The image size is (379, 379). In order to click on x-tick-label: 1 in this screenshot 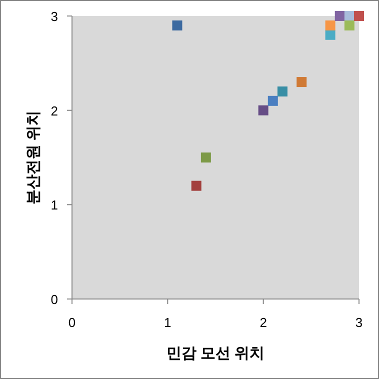, I will do `click(168, 322)`.